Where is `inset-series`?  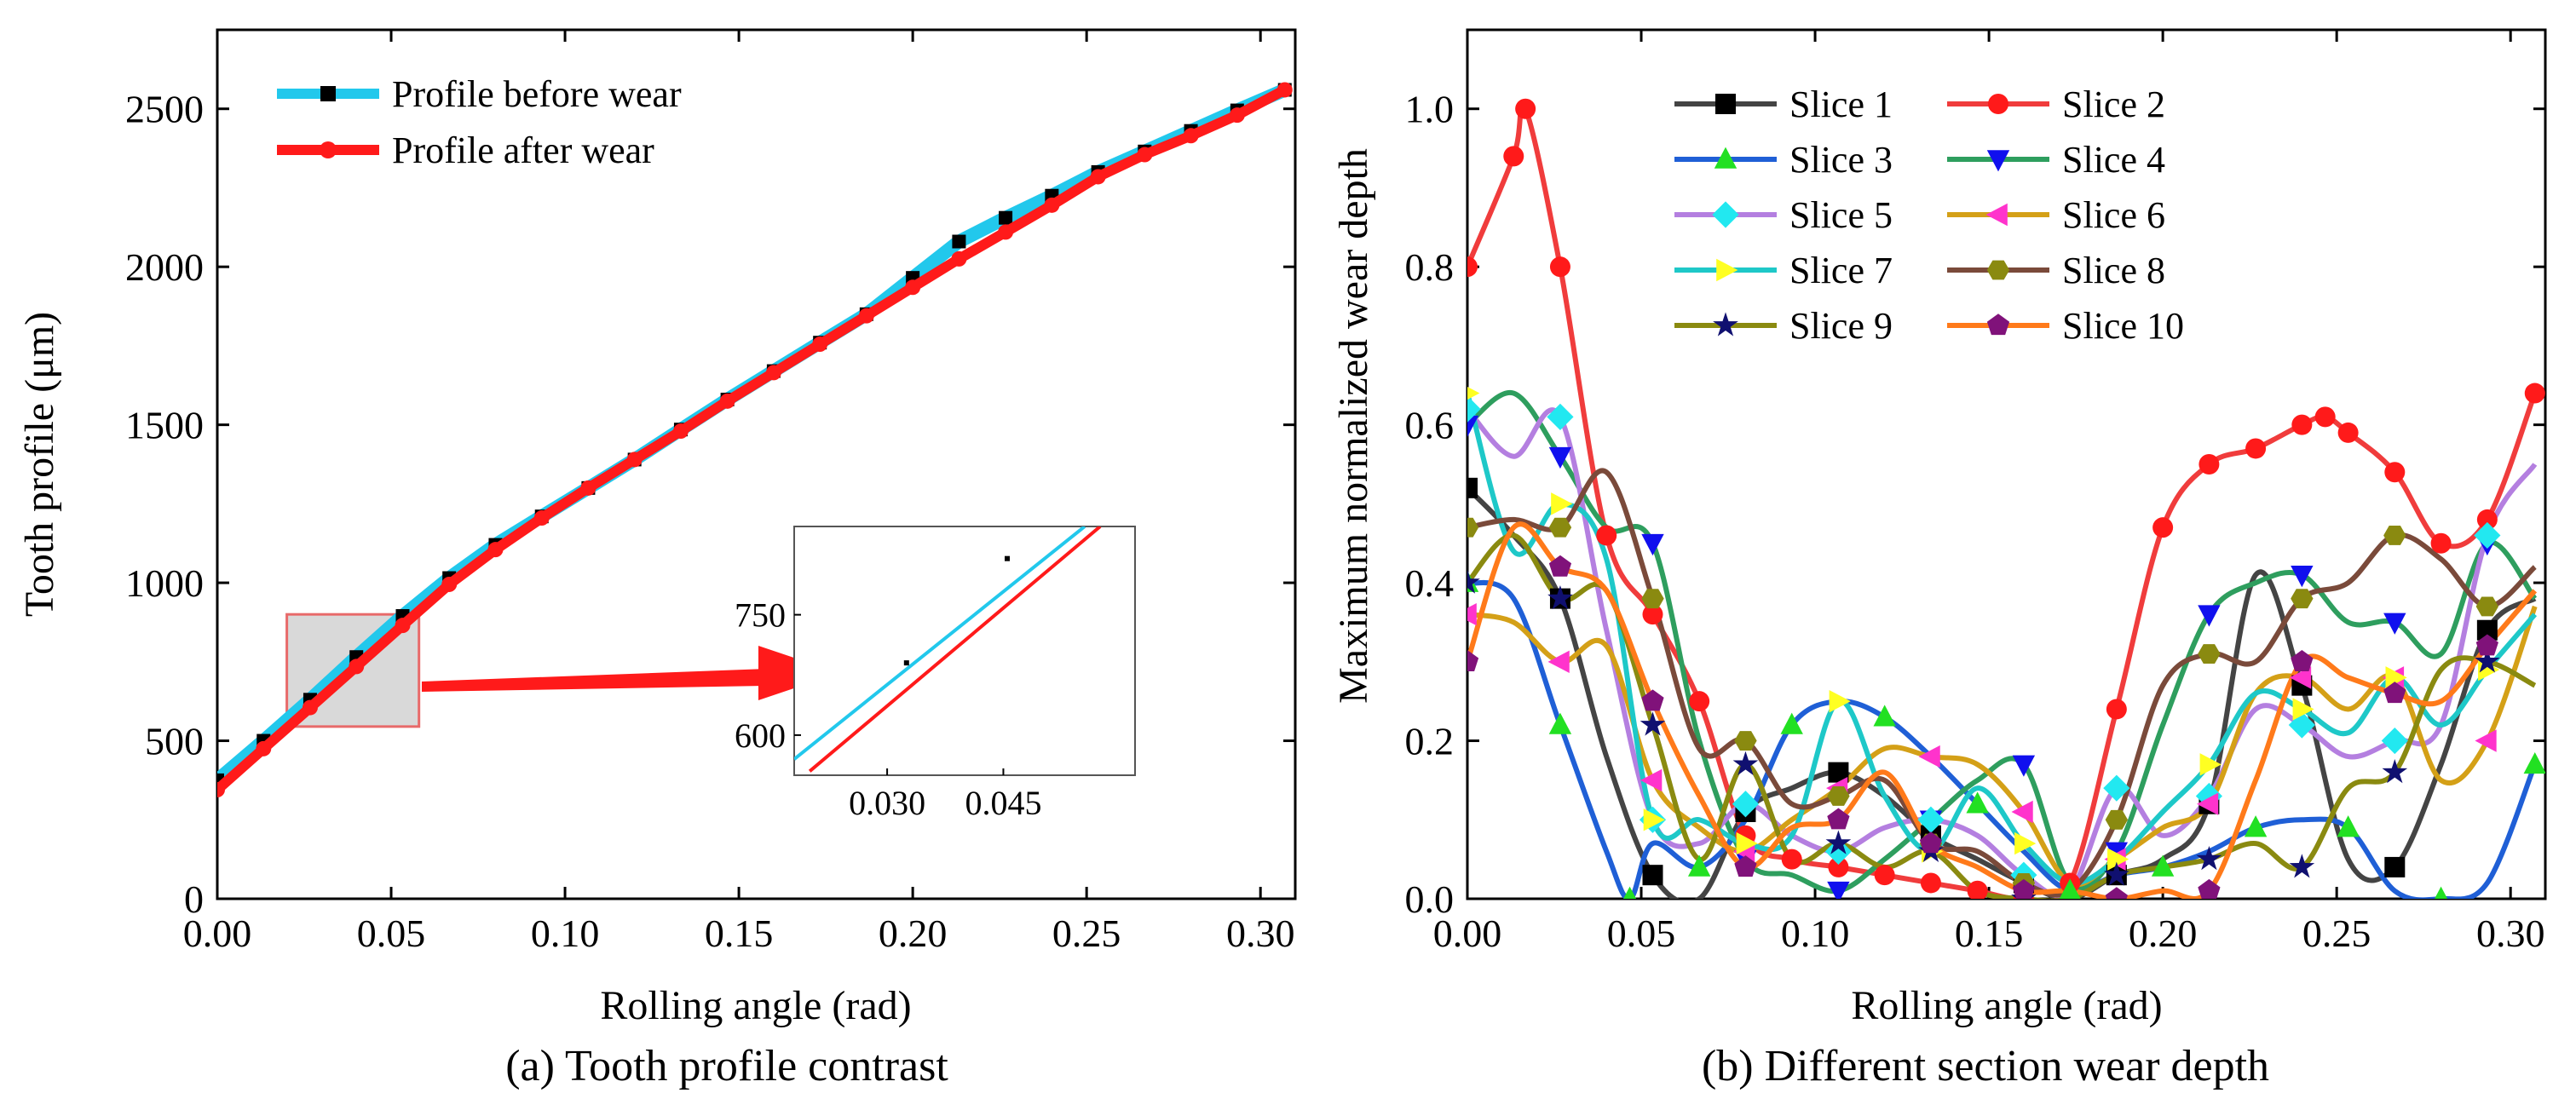
inset-series is located at coordinates (948, 649).